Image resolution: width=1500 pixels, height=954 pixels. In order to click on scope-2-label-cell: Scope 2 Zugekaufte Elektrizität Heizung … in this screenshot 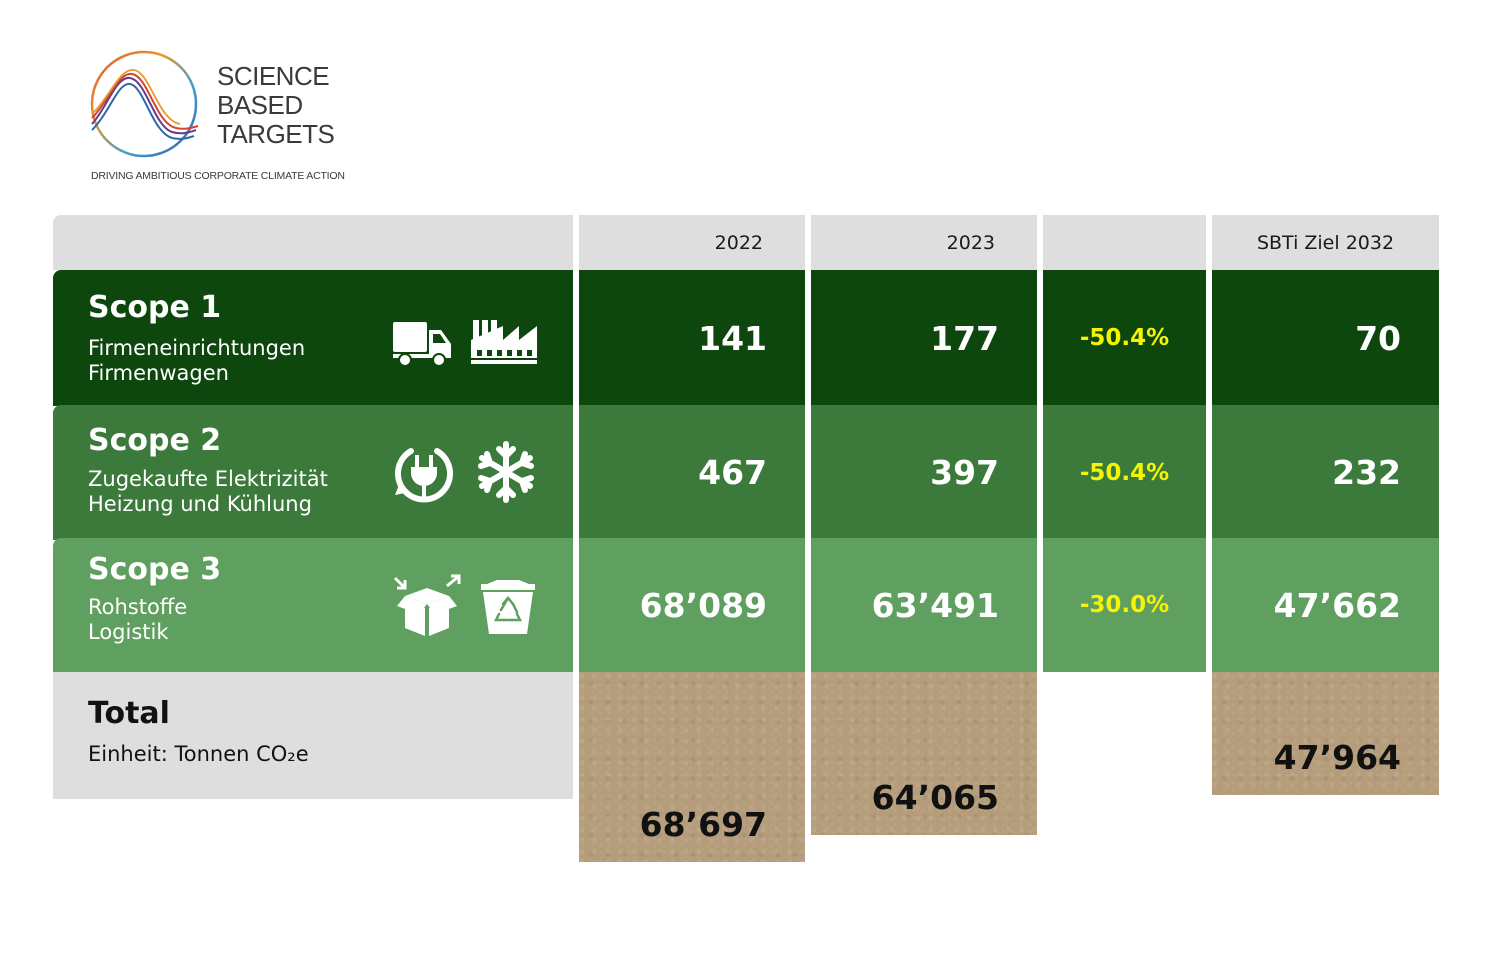, I will do `click(313, 472)`.